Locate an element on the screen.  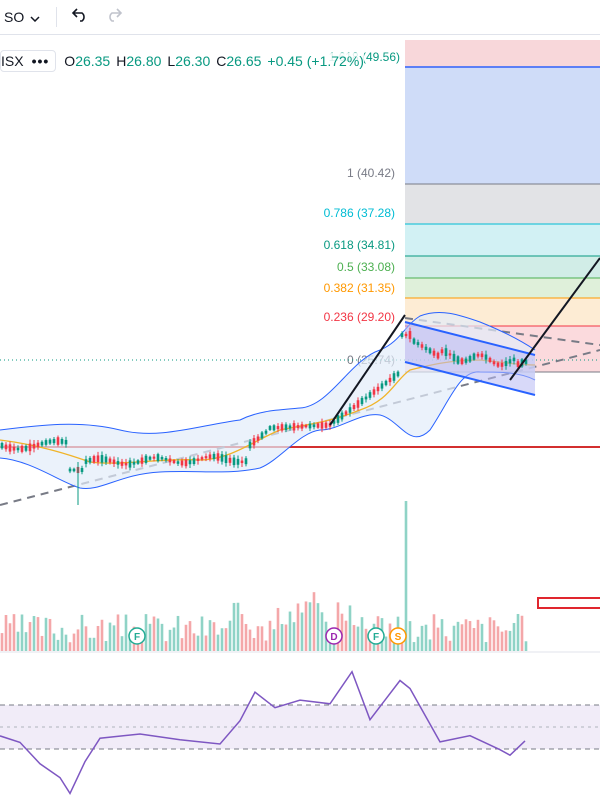
event-marker-4: S is located at coordinates (398, 636).